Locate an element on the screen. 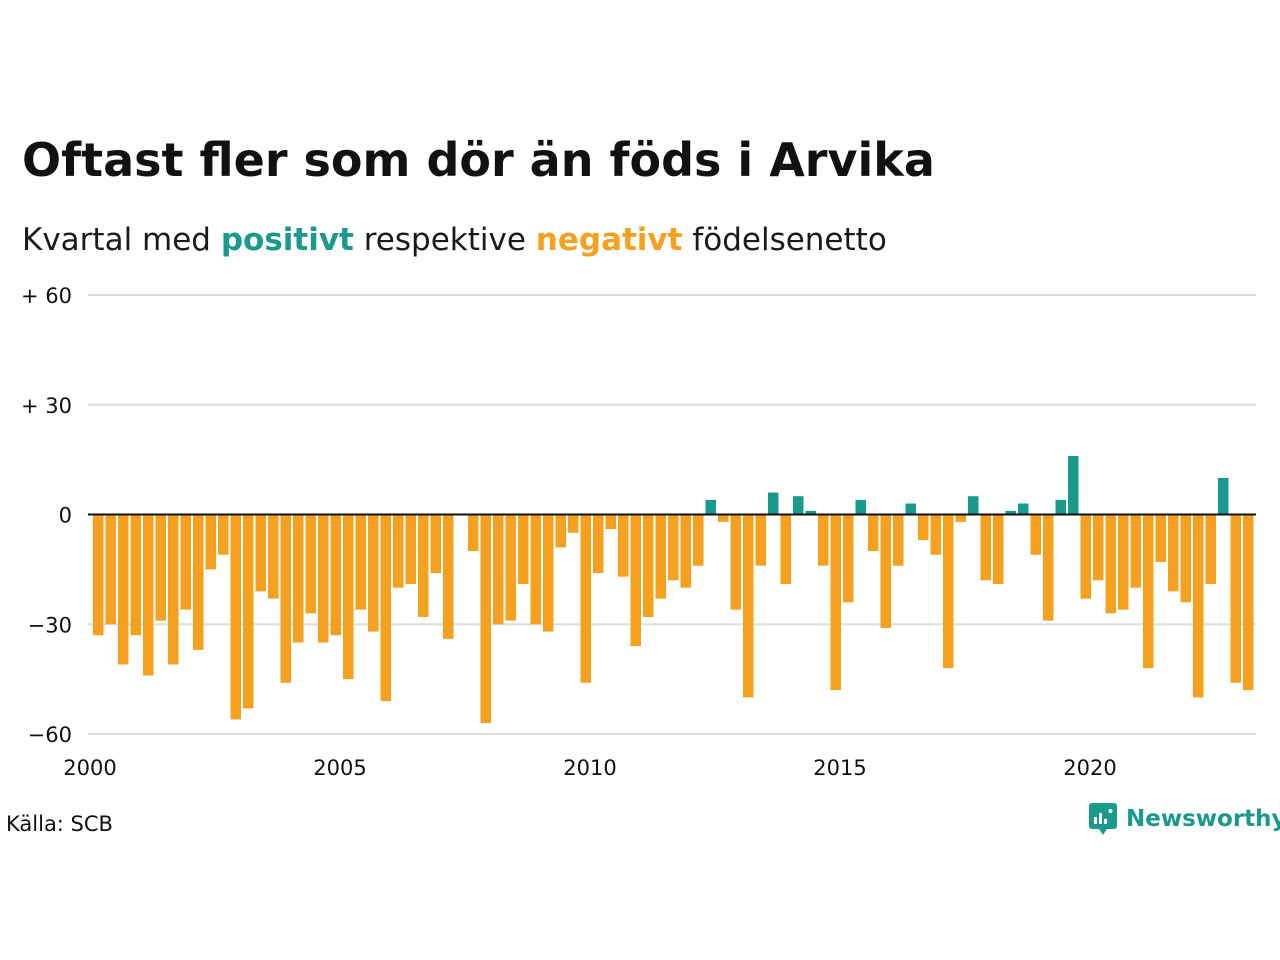 Image resolution: width=1280 pixels, height=960 pixels. newsworthy-logo-icon is located at coordinates (1103, 819).